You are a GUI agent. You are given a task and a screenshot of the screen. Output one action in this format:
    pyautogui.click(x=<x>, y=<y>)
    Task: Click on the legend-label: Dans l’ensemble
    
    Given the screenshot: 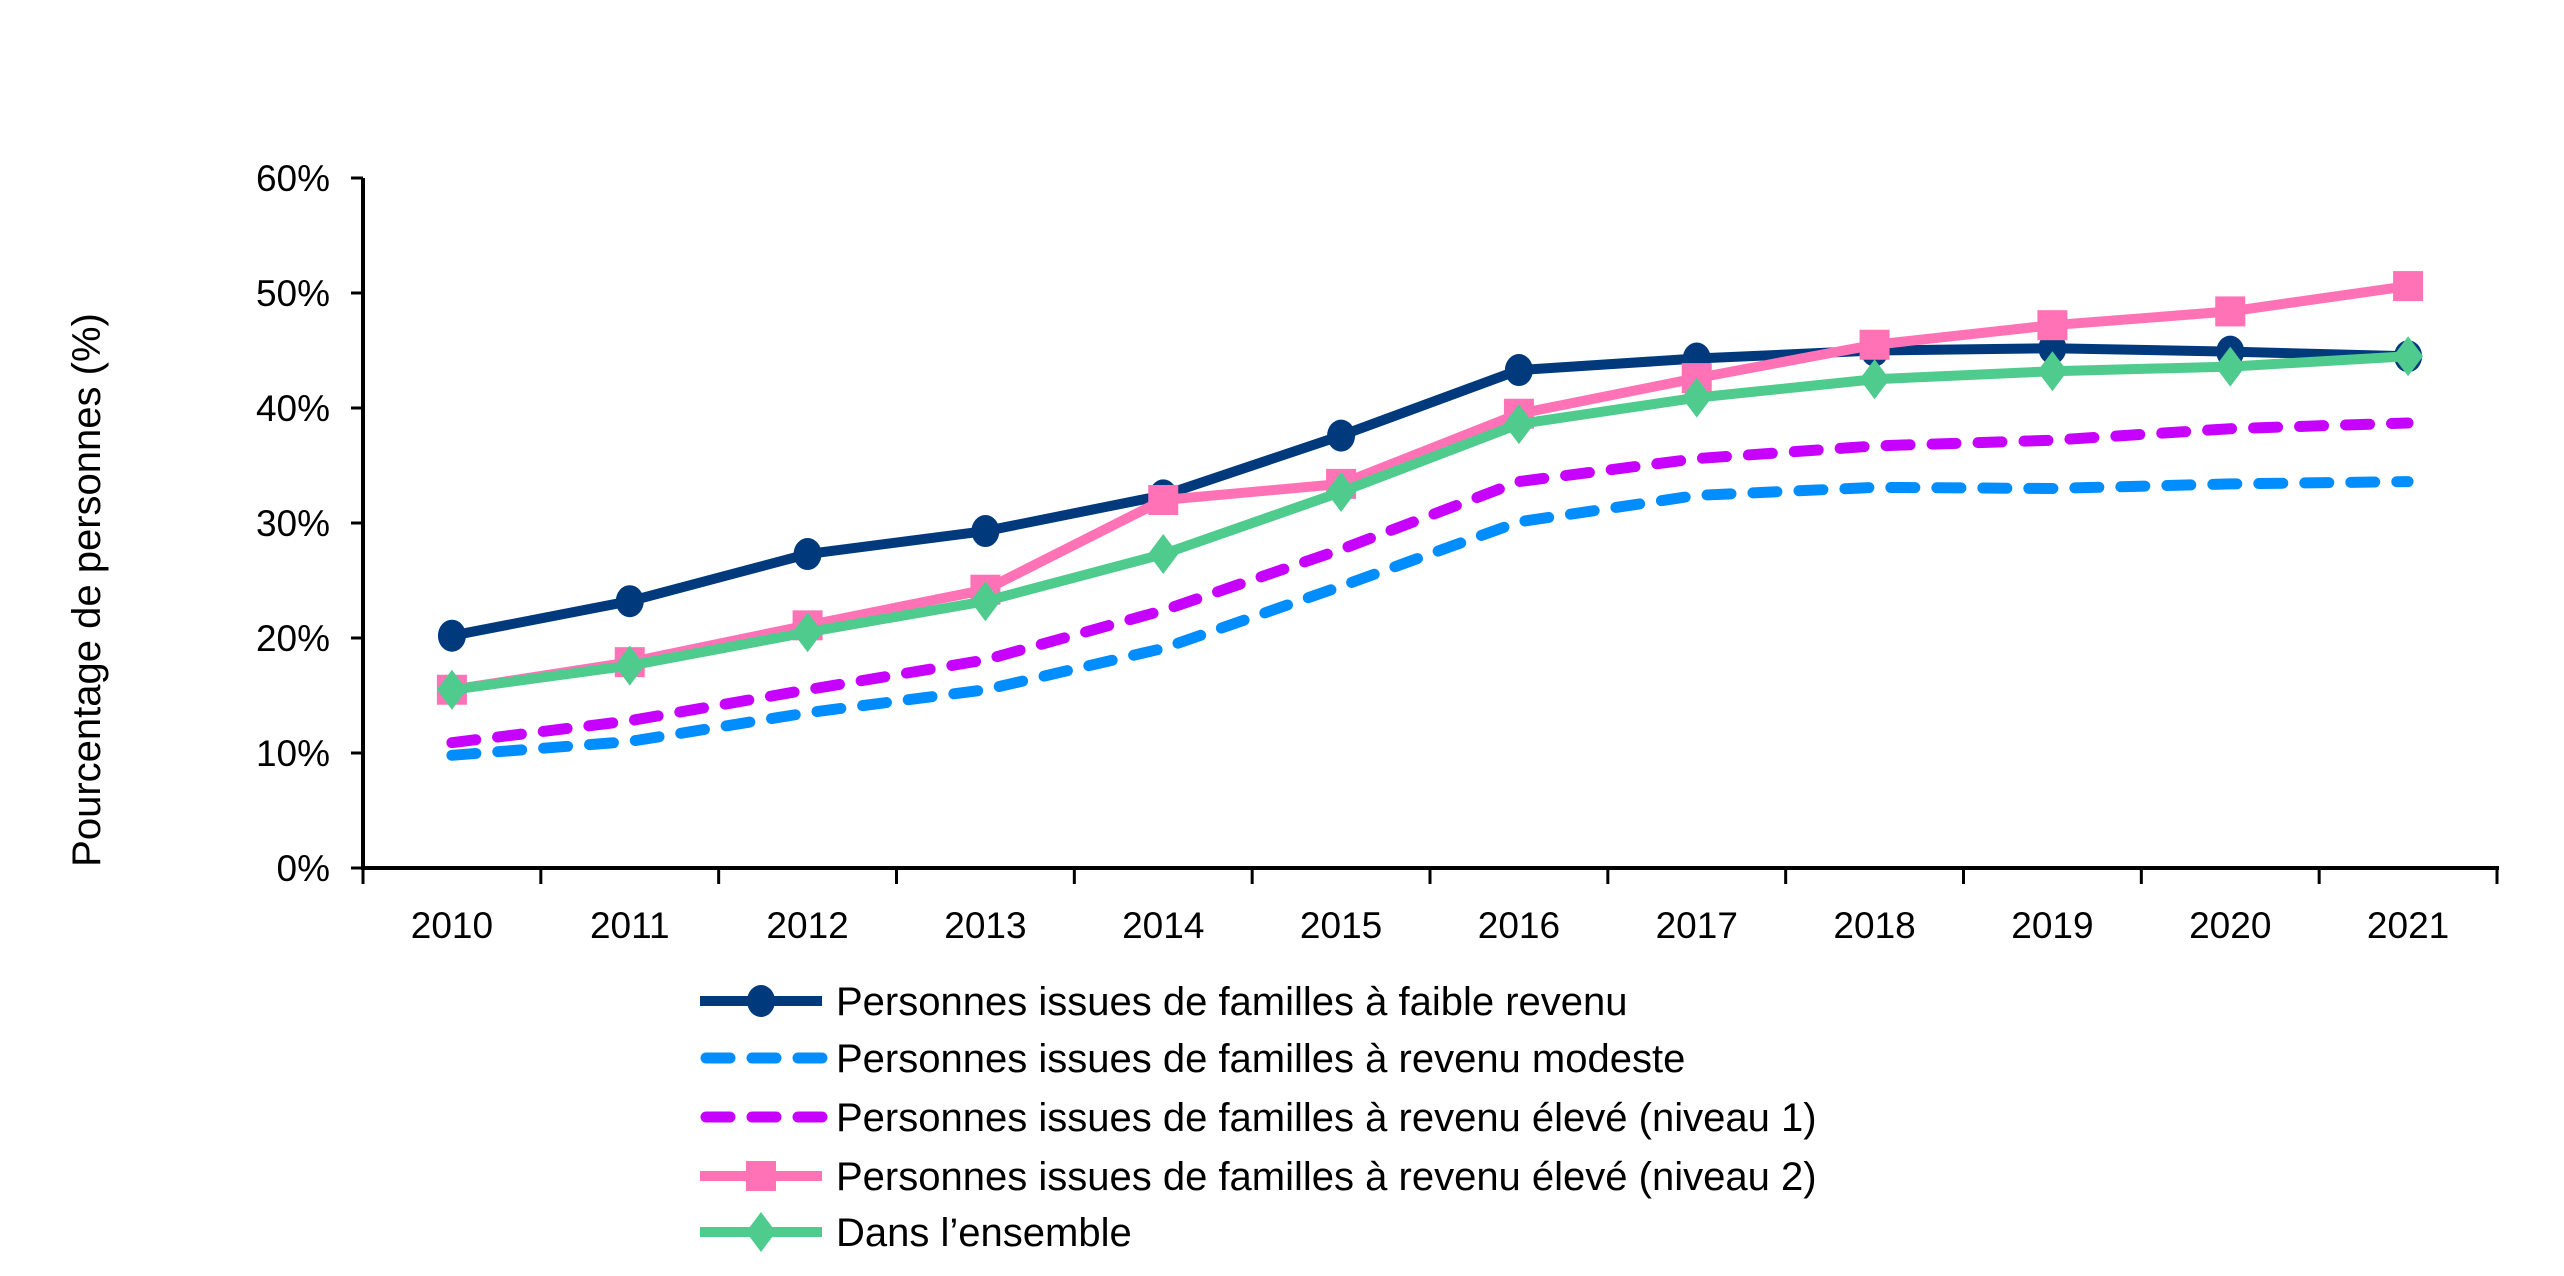 What is the action you would take?
    pyautogui.click(x=984, y=1233)
    